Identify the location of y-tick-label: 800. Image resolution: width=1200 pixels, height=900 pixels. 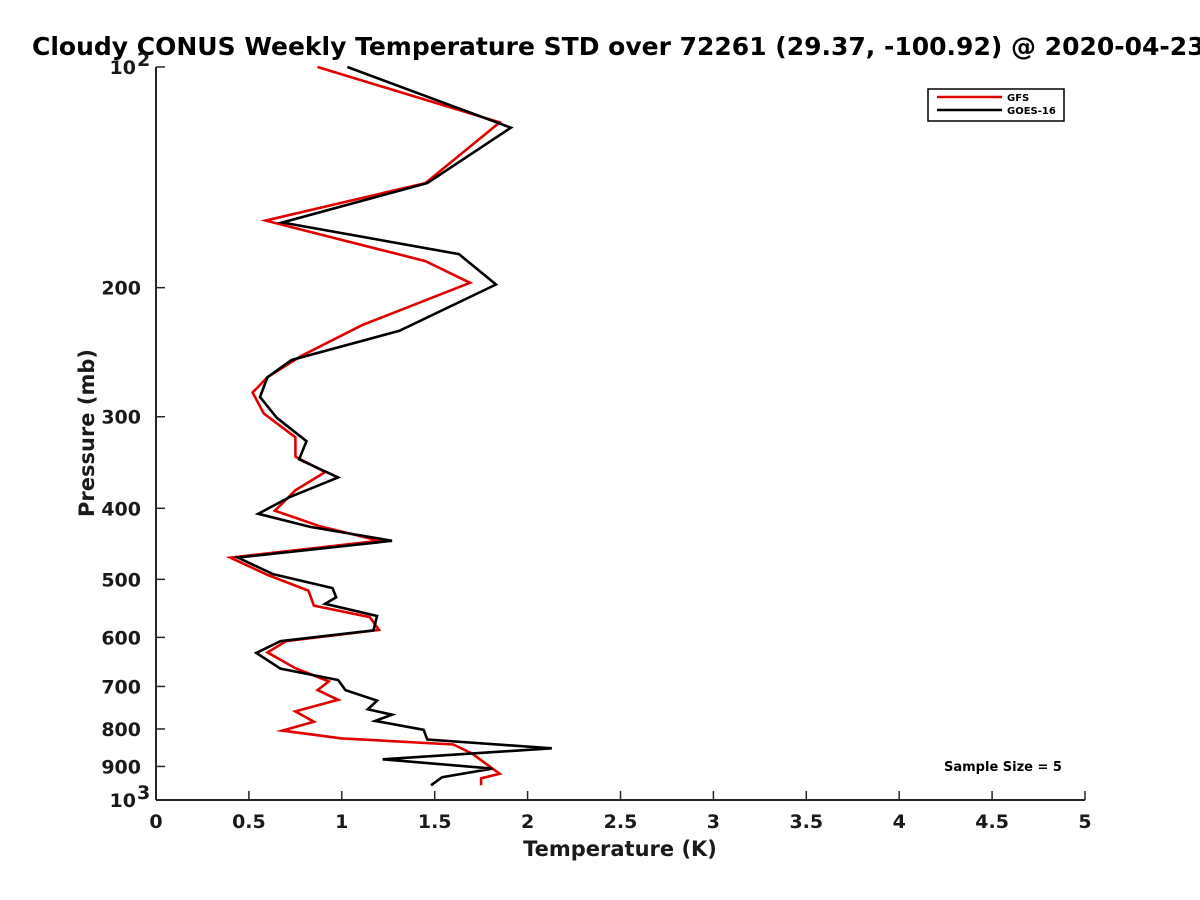
(121, 730).